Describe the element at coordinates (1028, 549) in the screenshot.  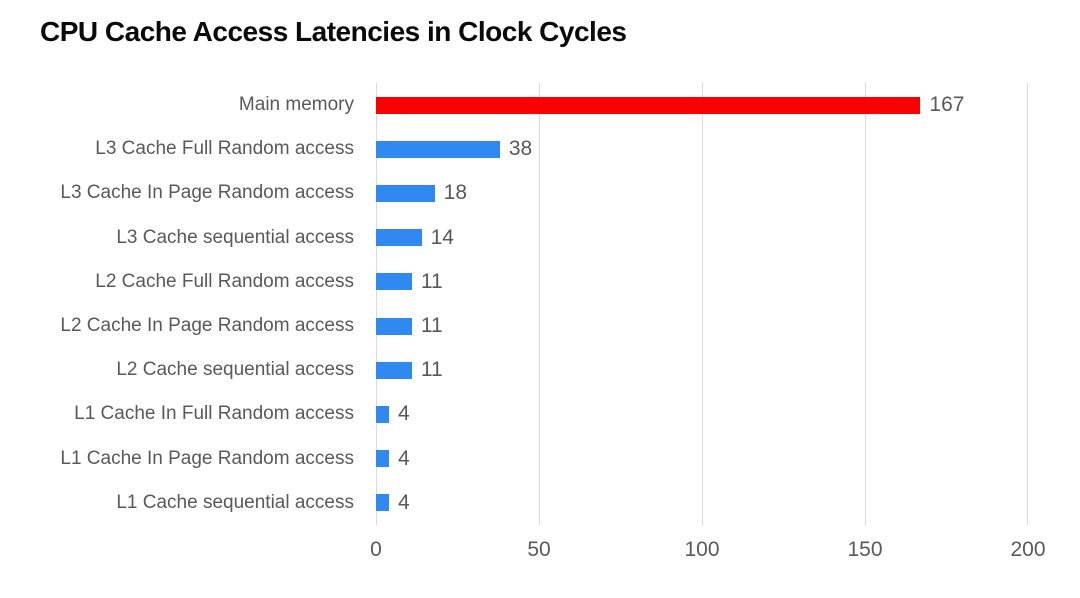
I see `x-tick-label: 200` at that location.